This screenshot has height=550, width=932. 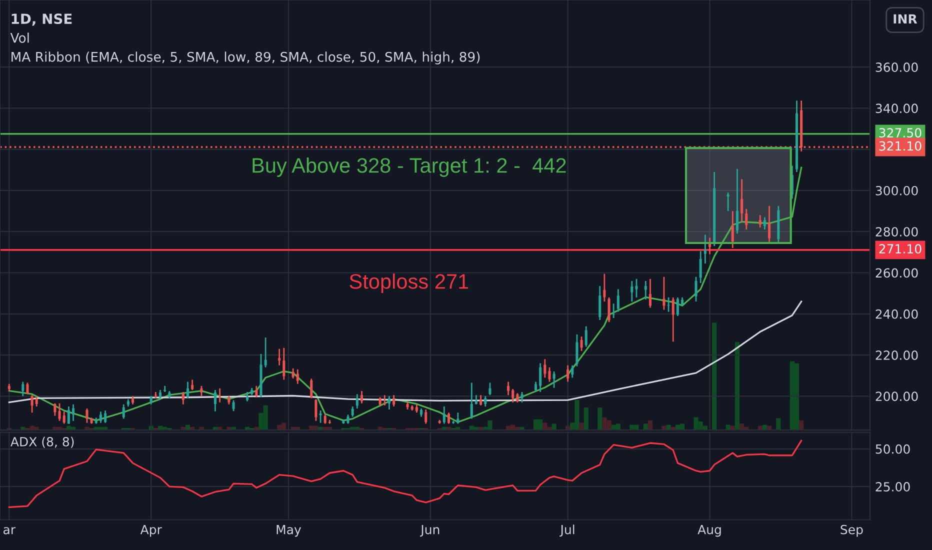 What do you see at coordinates (42, 442) in the screenshot?
I see `chart-title: ADX (8, 8)` at bounding box center [42, 442].